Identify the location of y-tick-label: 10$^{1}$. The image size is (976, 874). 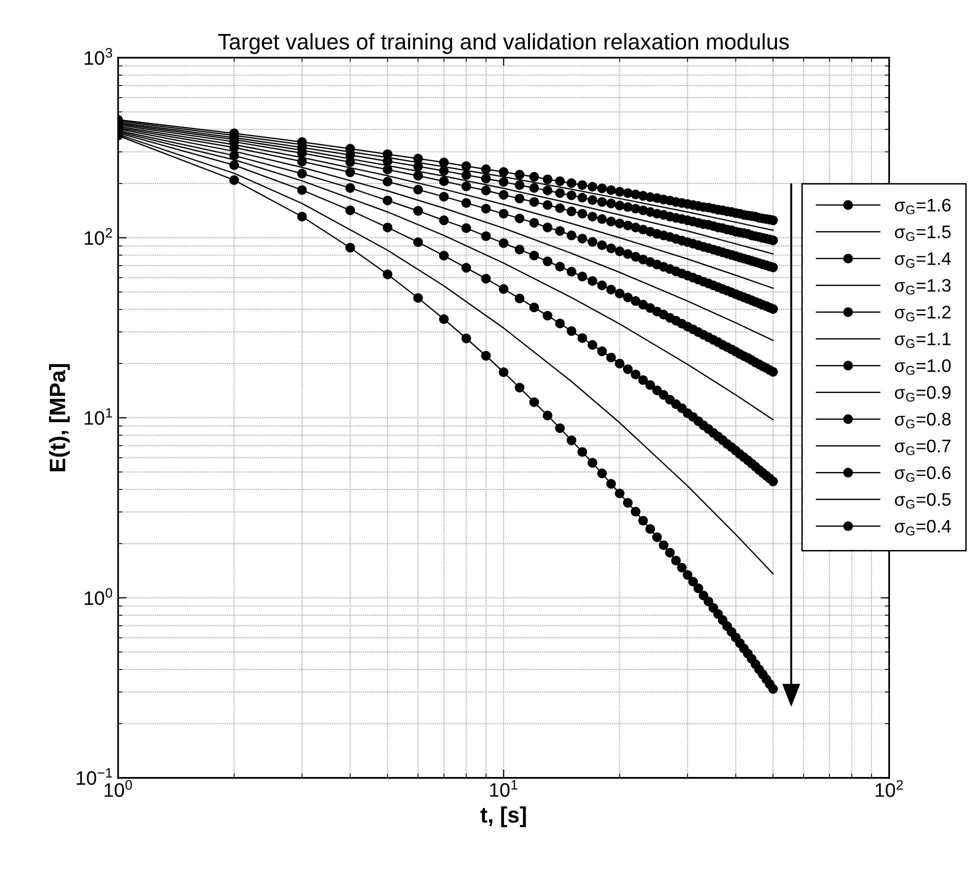
(98, 416).